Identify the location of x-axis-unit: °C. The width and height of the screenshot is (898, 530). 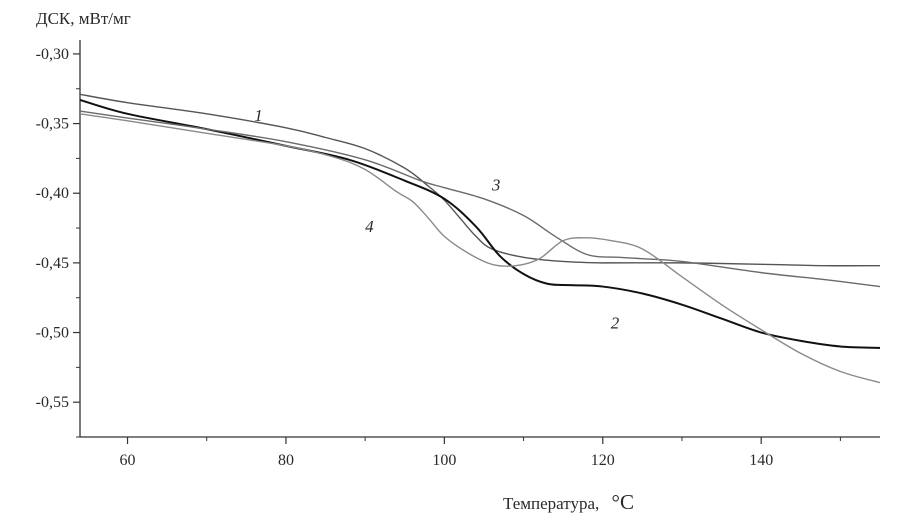
(623, 502).